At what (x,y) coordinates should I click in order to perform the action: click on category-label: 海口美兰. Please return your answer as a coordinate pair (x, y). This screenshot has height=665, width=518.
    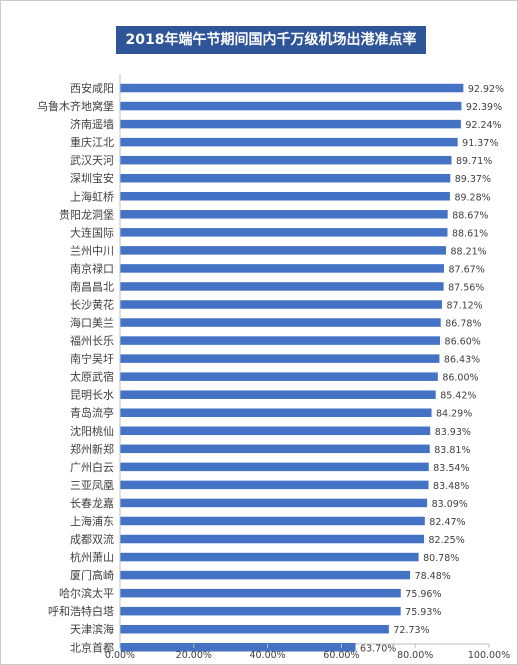
    Looking at the image, I should click on (92, 323).